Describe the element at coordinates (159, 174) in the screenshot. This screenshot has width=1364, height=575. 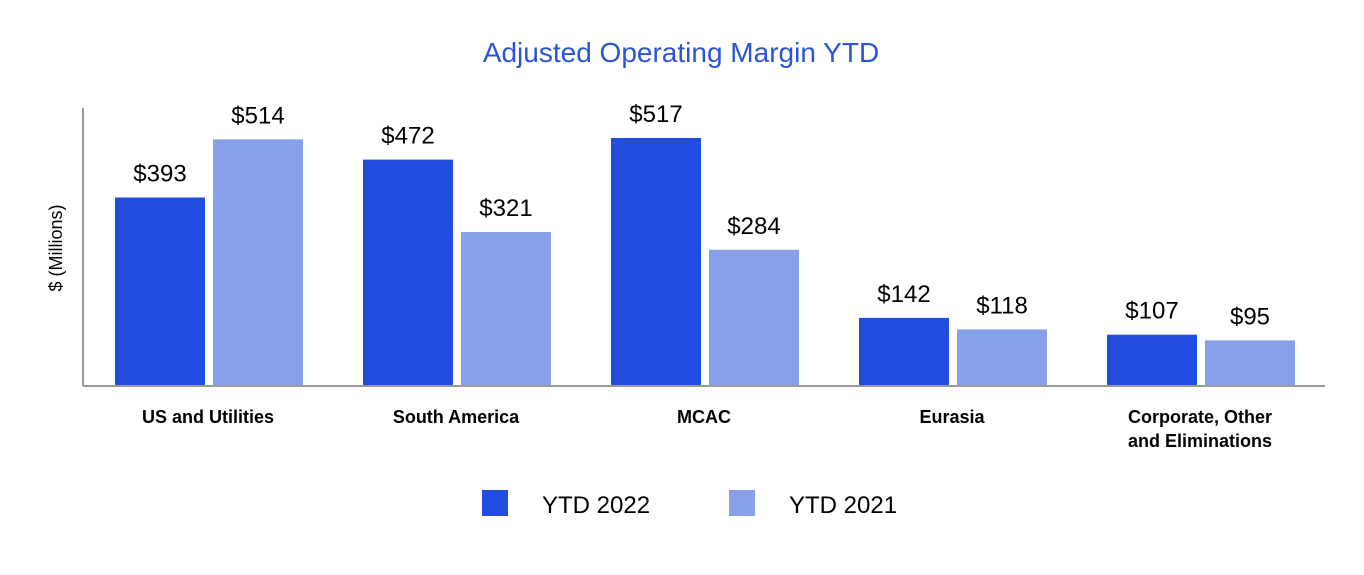
I see `data-label: $393` at that location.